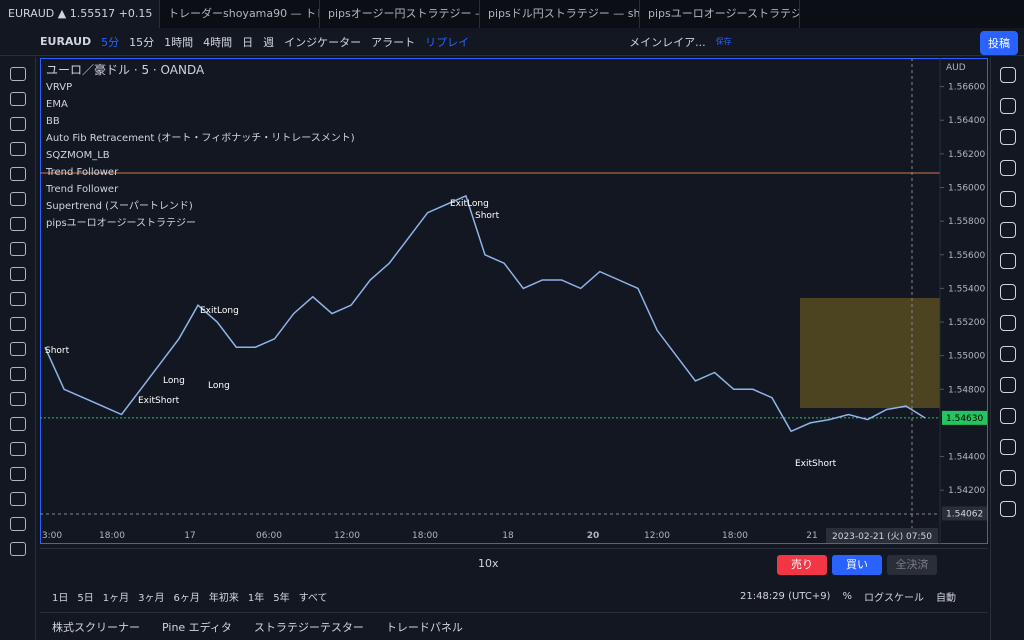 This screenshot has width=1024, height=640. Describe the element at coordinates (999, 43) in the screenshot. I see `post-button: 投稿` at that location.